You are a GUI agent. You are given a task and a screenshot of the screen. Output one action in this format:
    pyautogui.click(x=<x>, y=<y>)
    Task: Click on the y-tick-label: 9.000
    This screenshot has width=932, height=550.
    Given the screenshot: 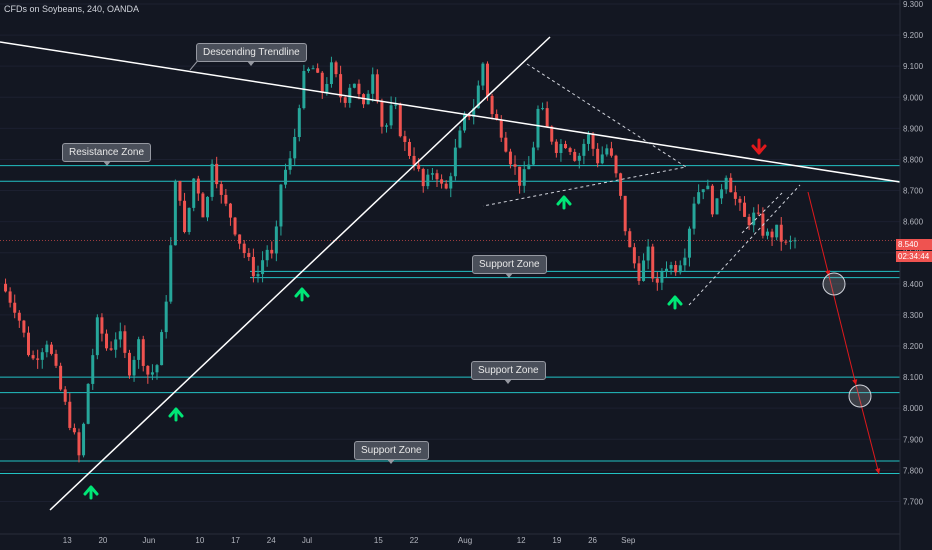 What is the action you would take?
    pyautogui.click(x=913, y=97)
    